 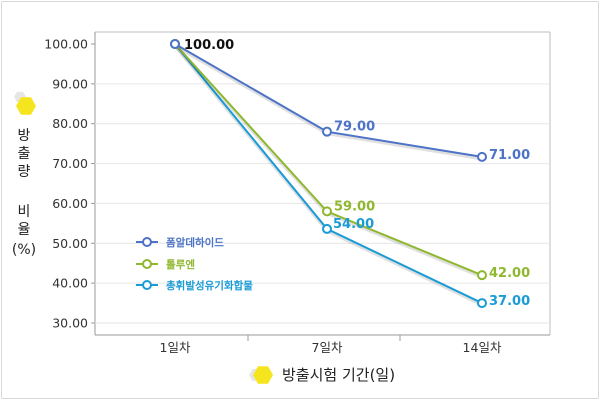 I want to click on x-tick-label: 7일차, so click(x=327, y=347).